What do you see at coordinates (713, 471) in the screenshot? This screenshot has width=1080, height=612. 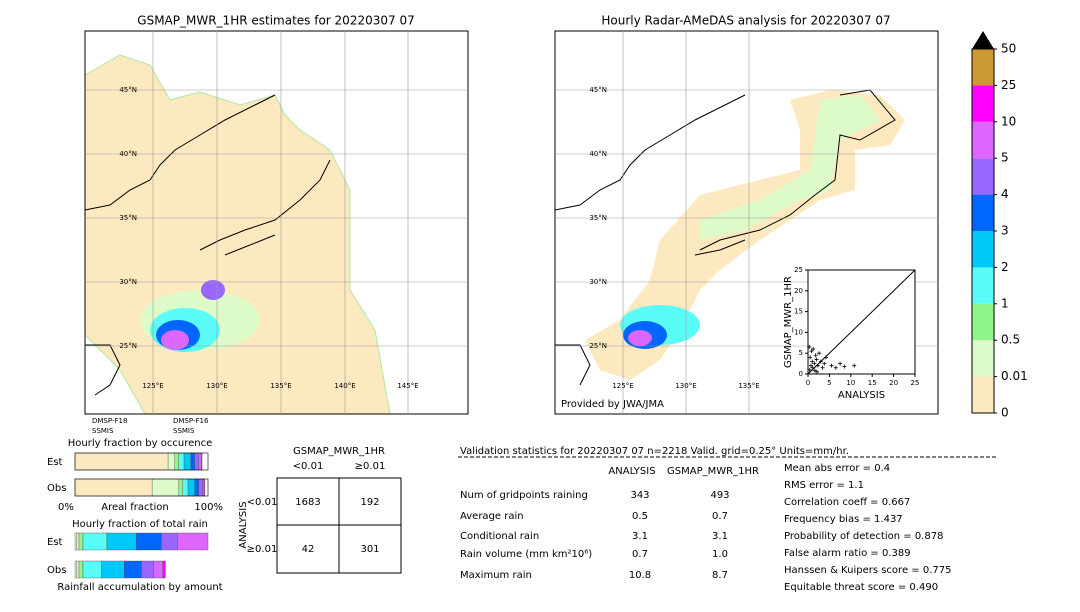 I see `col-header: GSMAP_MWR_1HR` at bounding box center [713, 471].